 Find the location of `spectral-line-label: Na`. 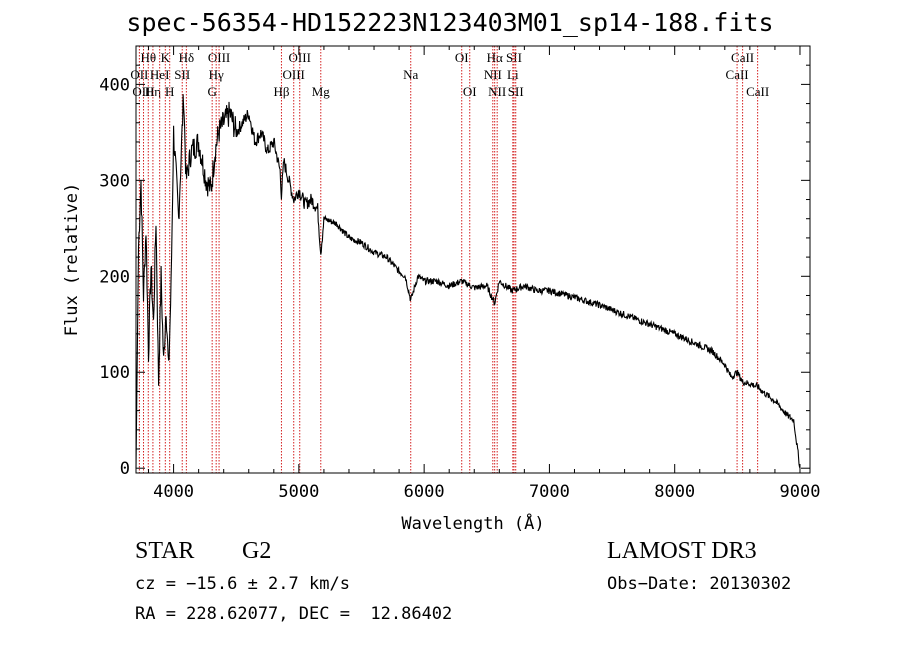

spectral-line-label: Na is located at coordinates (410, 74).